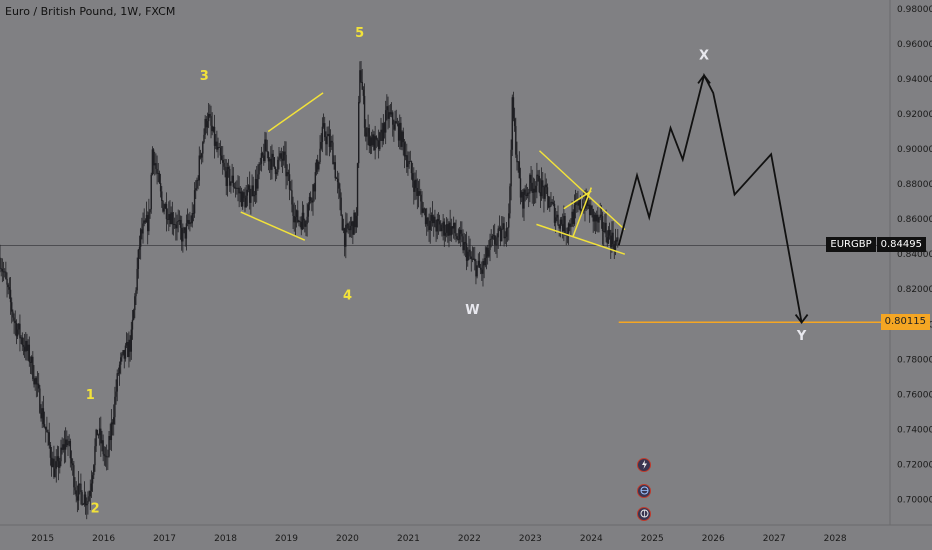 The width and height of the screenshot is (932, 550). I want to click on wave-label-X: X, so click(704, 56).